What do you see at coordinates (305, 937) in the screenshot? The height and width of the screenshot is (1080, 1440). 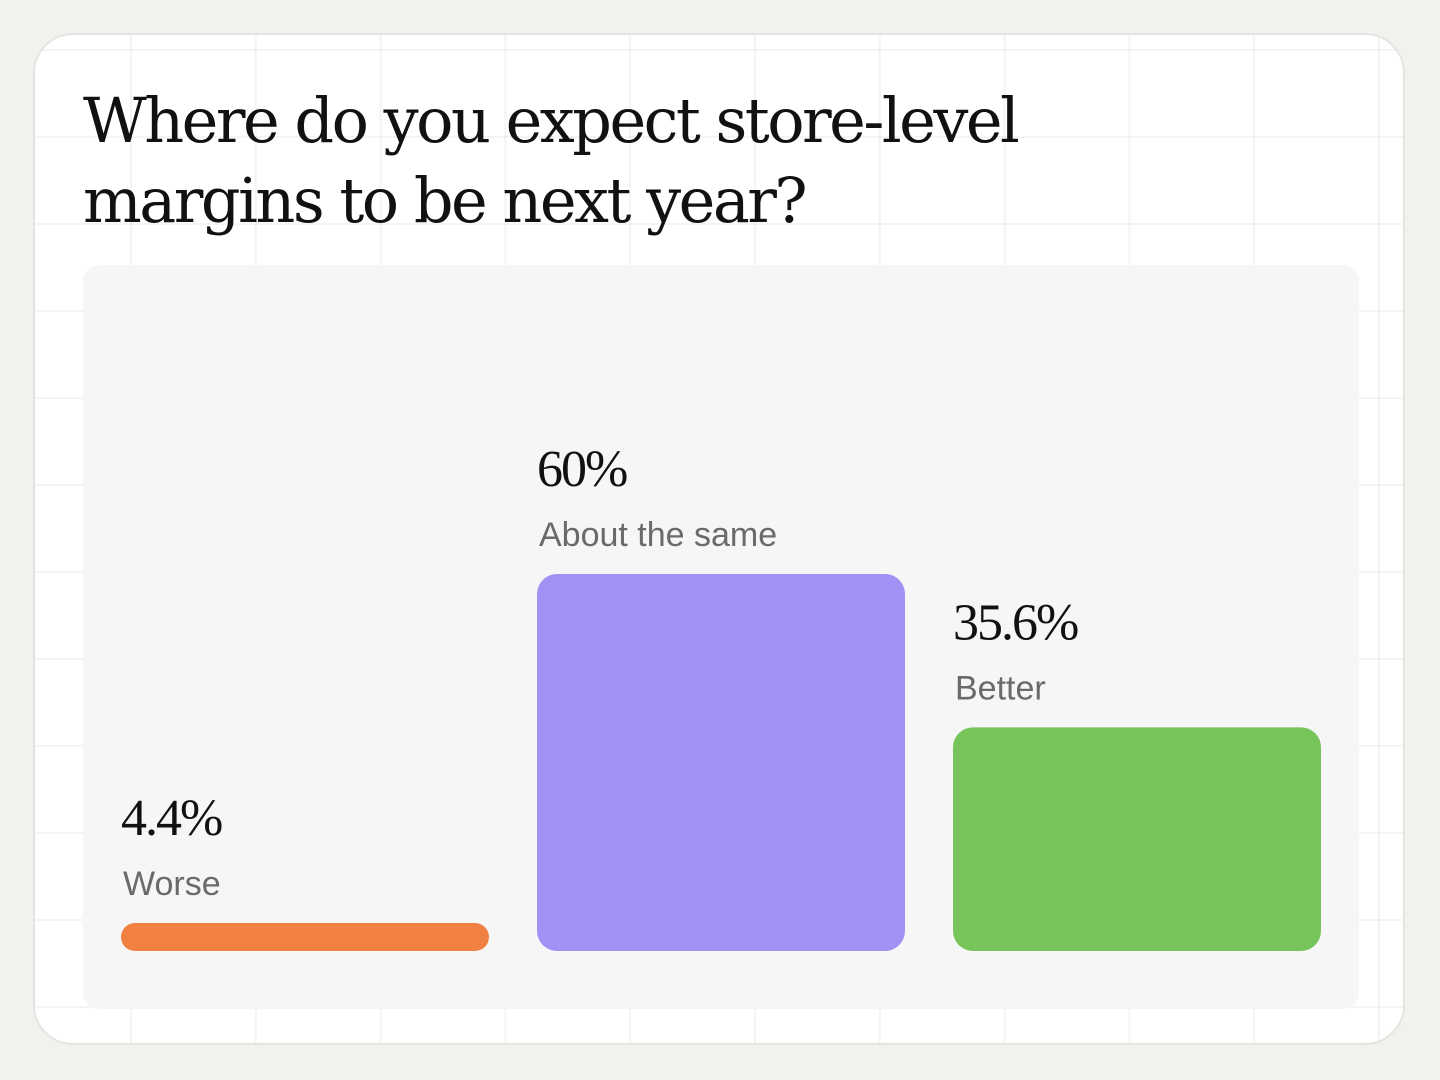 I see `bar-worse` at bounding box center [305, 937].